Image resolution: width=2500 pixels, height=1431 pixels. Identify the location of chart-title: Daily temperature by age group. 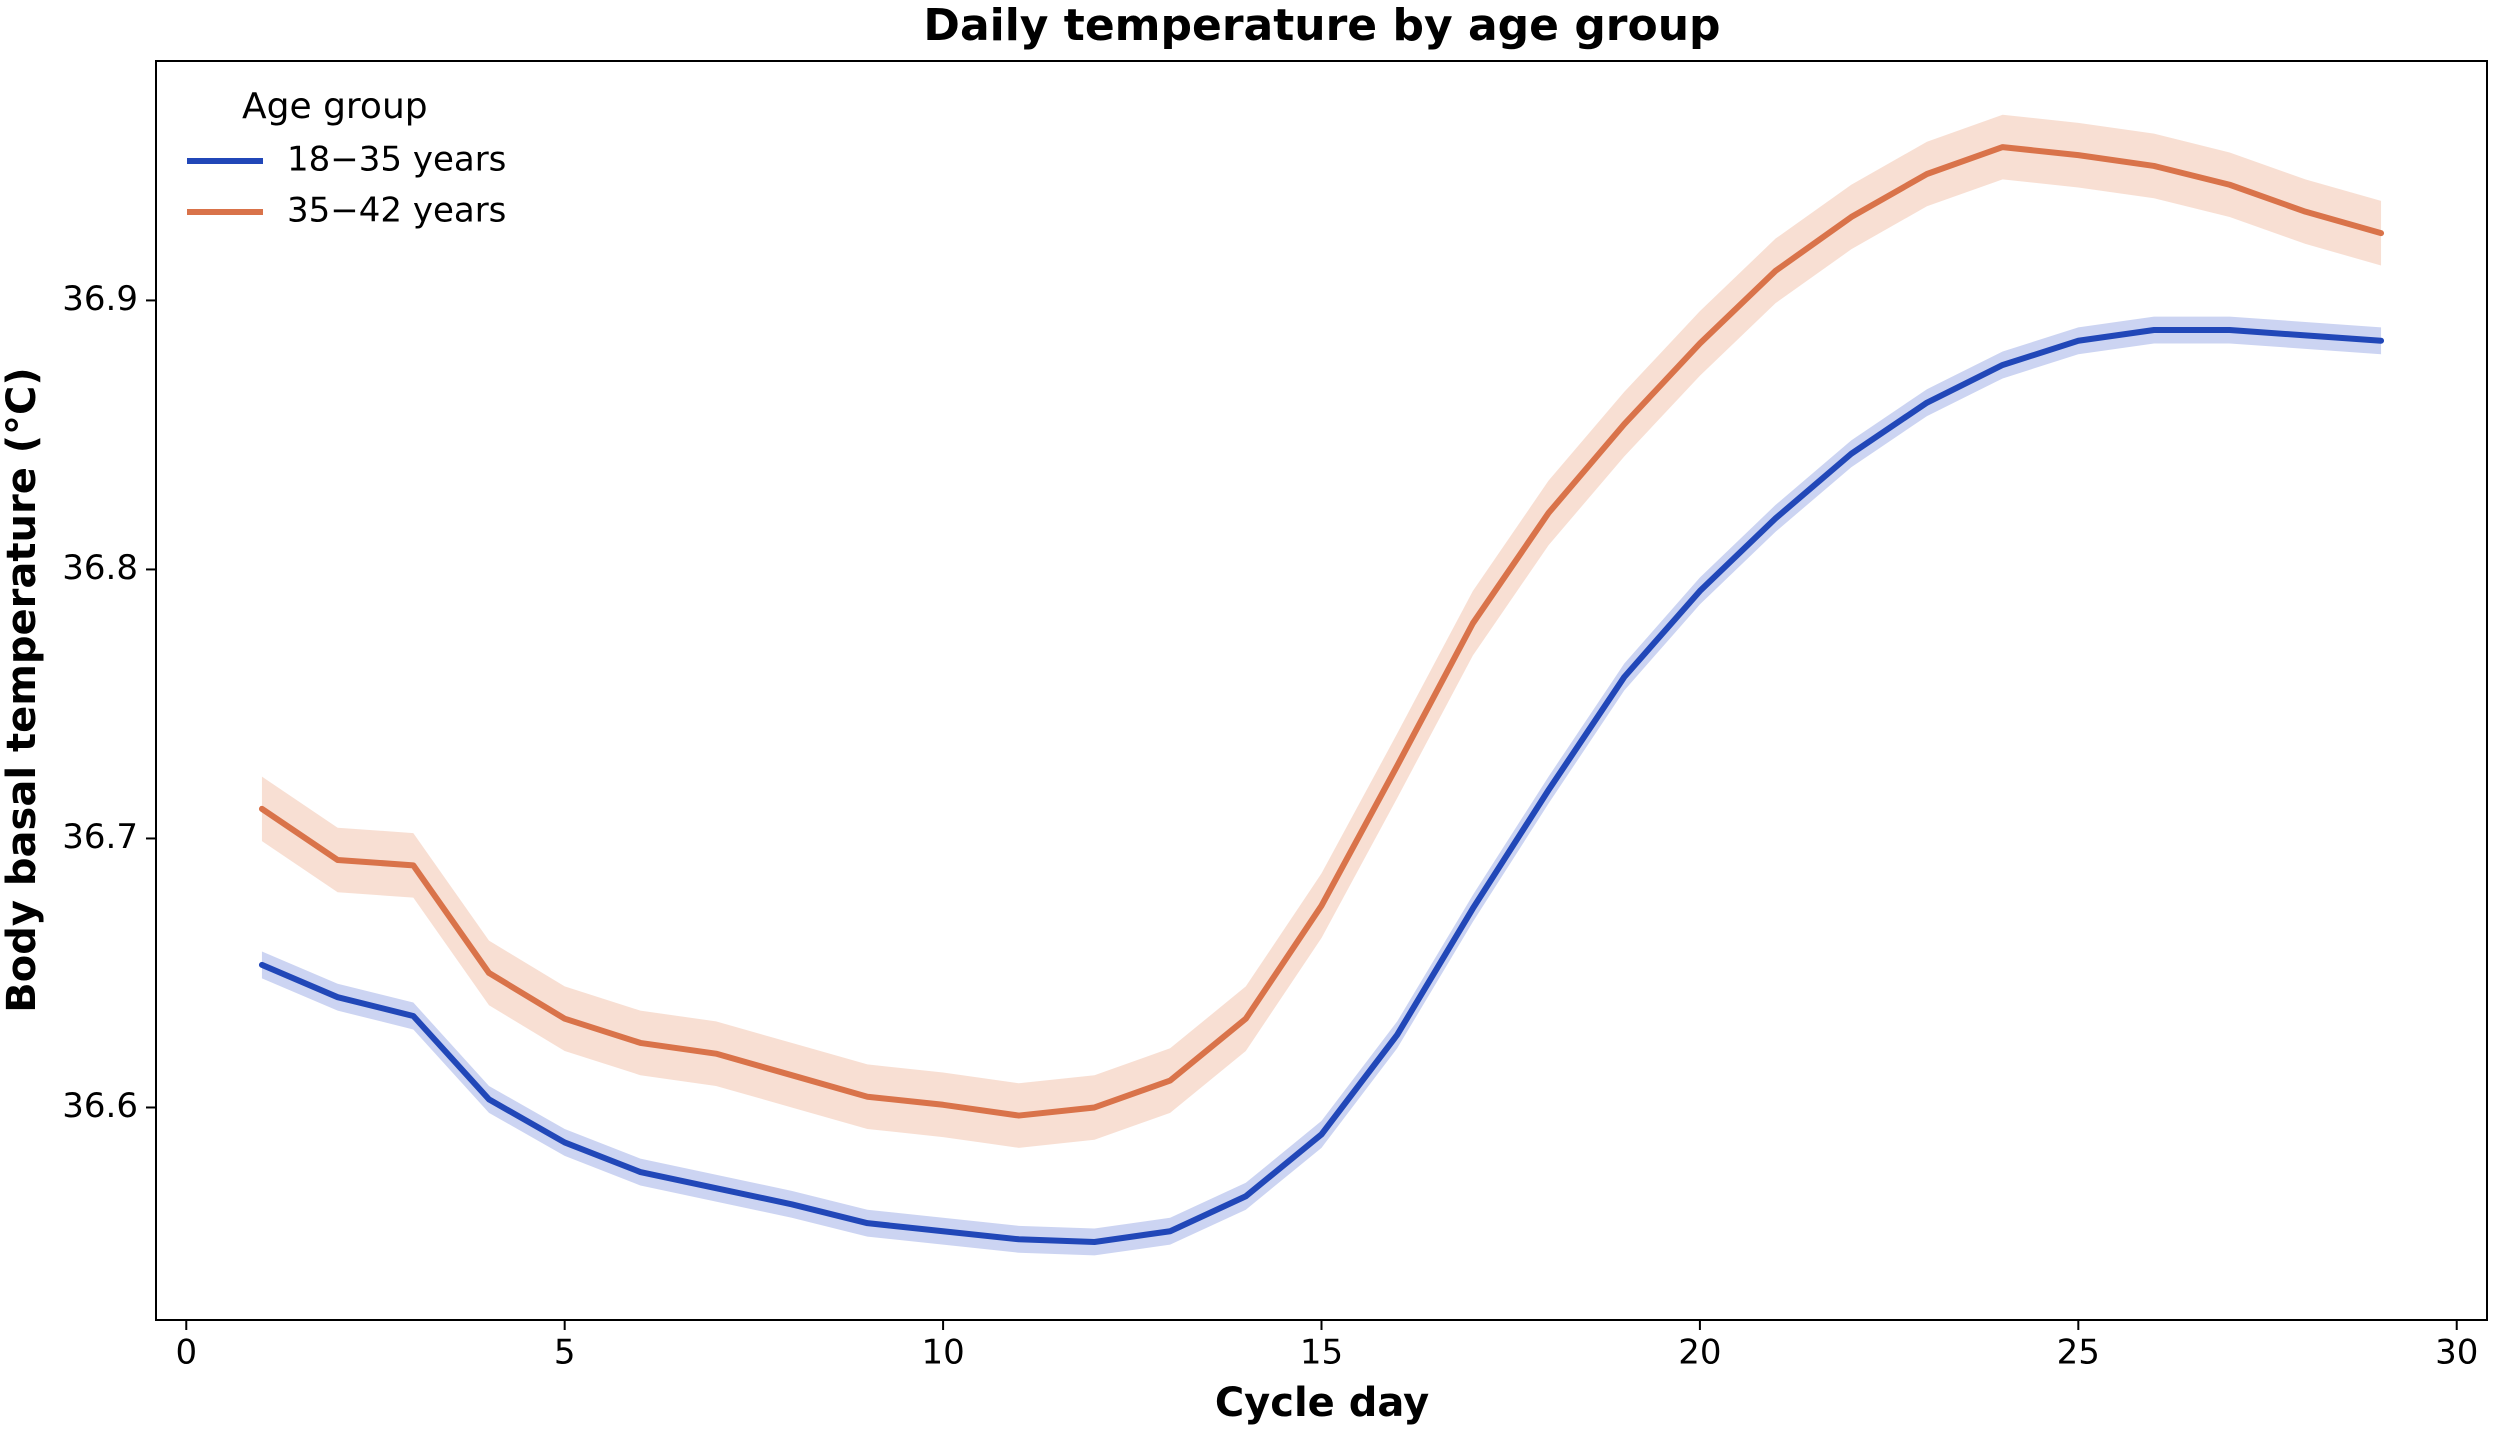
(1321, 25).